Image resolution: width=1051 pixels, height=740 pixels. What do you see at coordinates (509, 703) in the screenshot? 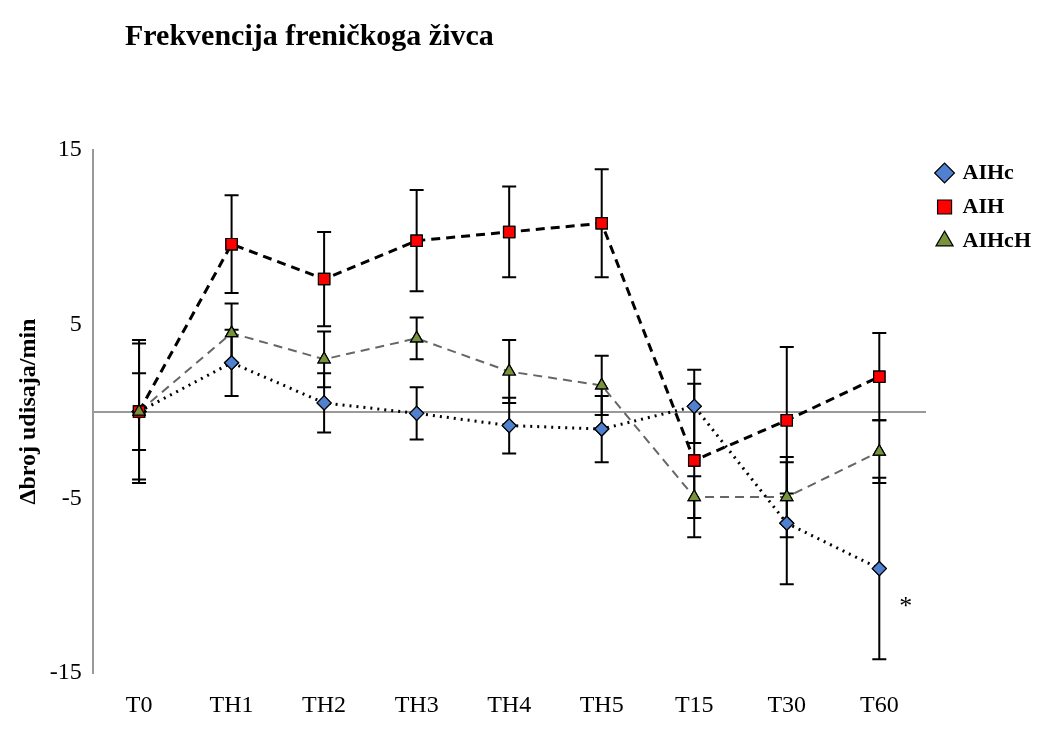
I see `x-tick-label: TH4` at bounding box center [509, 703].